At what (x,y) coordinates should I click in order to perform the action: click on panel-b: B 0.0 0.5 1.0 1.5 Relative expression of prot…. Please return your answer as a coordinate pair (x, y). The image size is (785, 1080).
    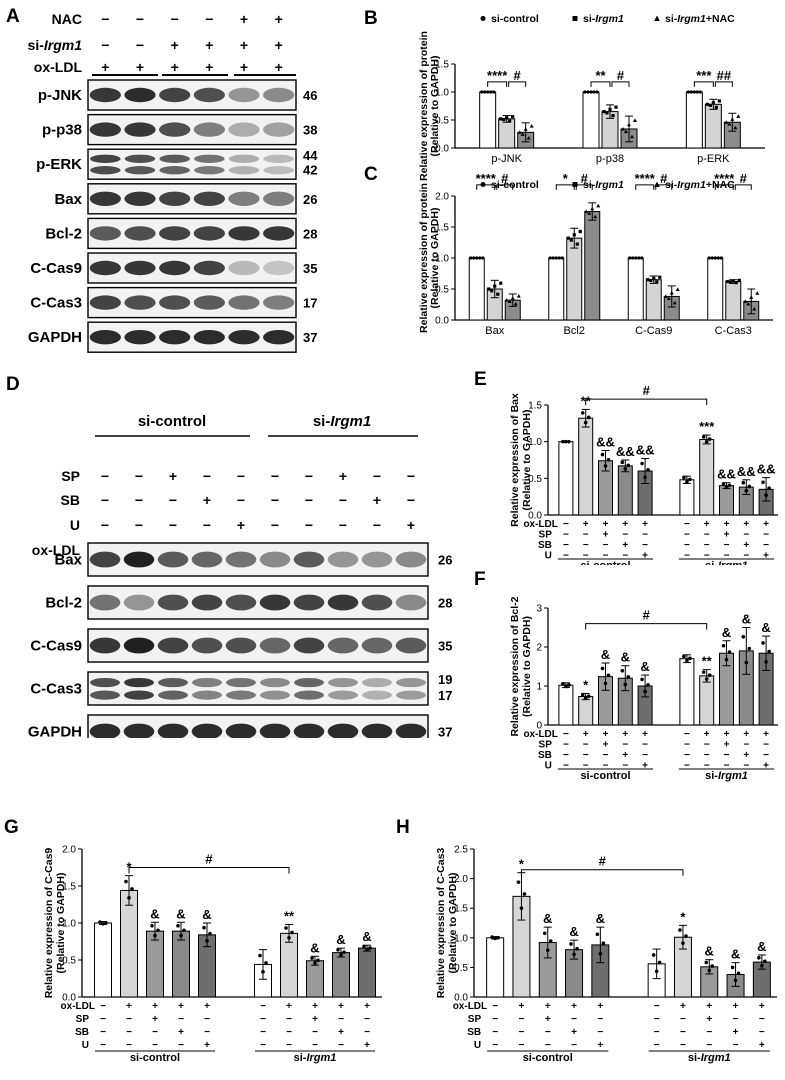
    Looking at the image, I should click on (572, 95).